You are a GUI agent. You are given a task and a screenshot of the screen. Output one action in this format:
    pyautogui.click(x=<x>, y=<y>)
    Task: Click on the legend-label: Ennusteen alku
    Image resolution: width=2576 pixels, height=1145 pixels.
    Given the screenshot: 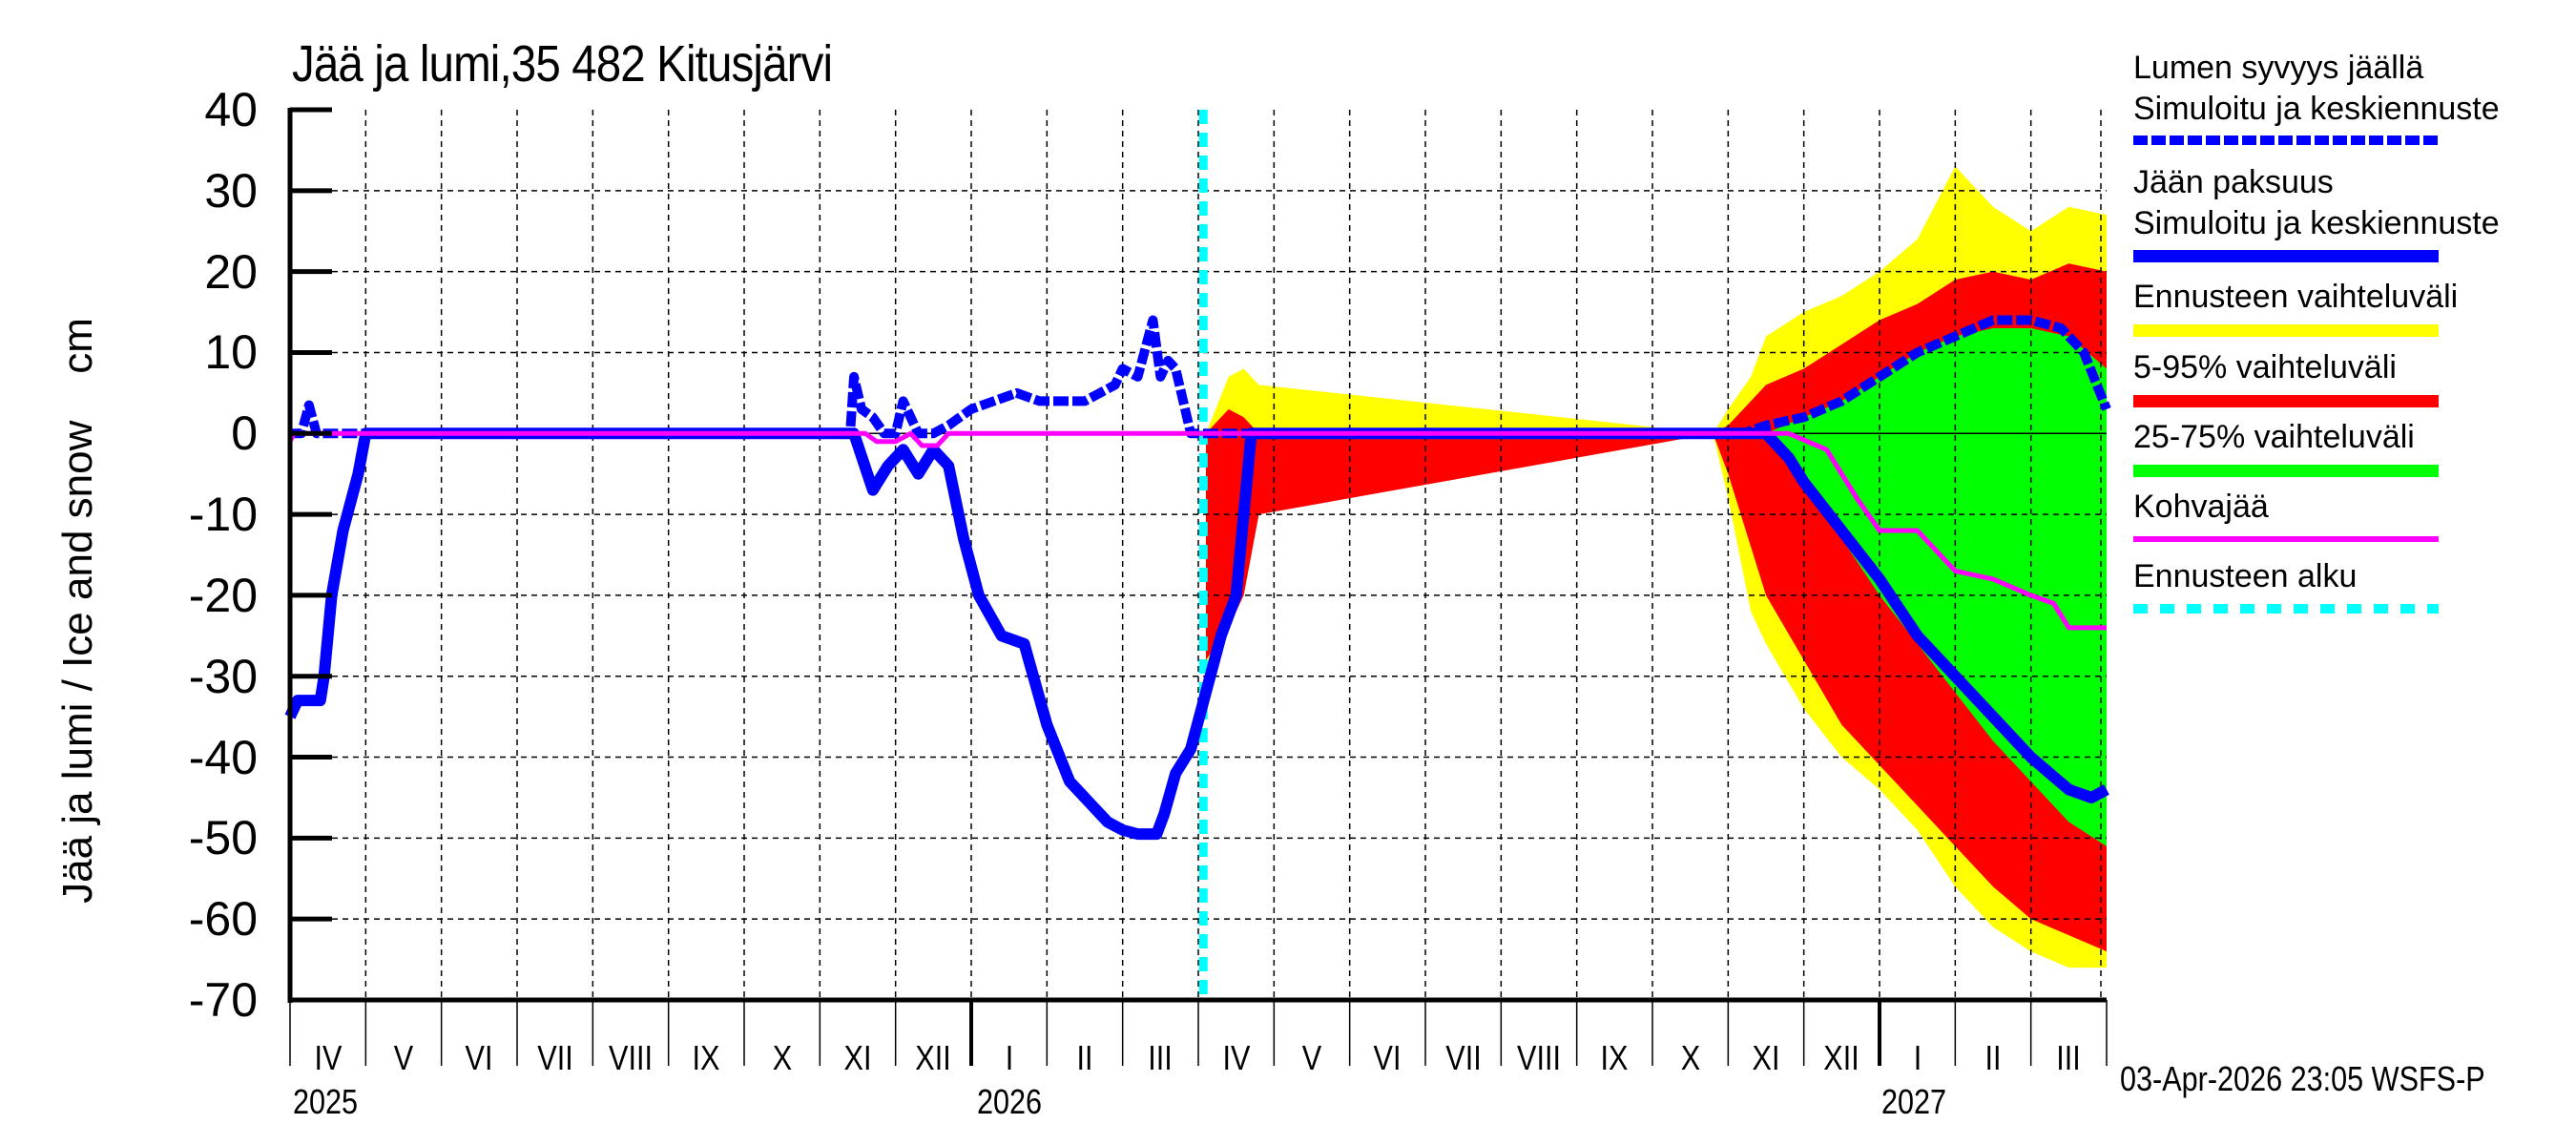 What is the action you would take?
    pyautogui.click(x=2245, y=576)
    